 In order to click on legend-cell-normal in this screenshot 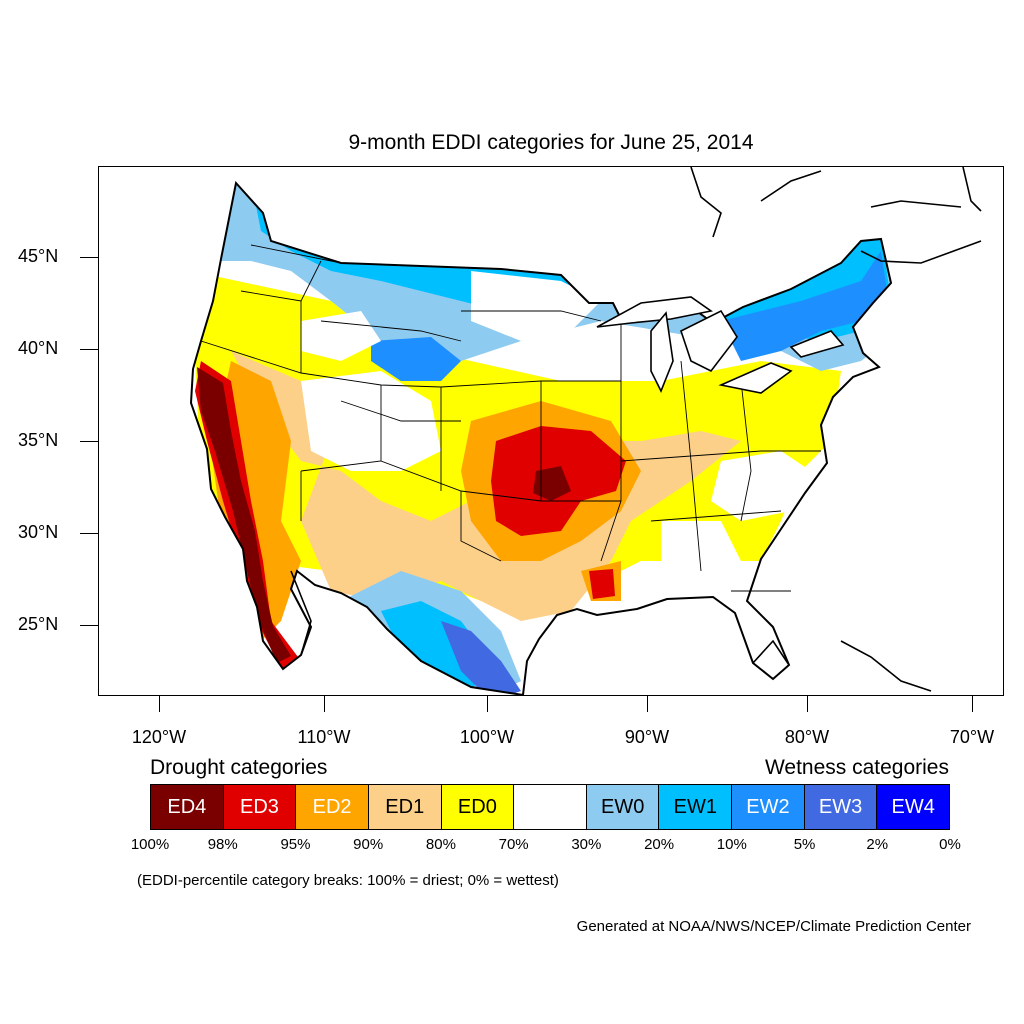, I will do `click(550, 807)`.